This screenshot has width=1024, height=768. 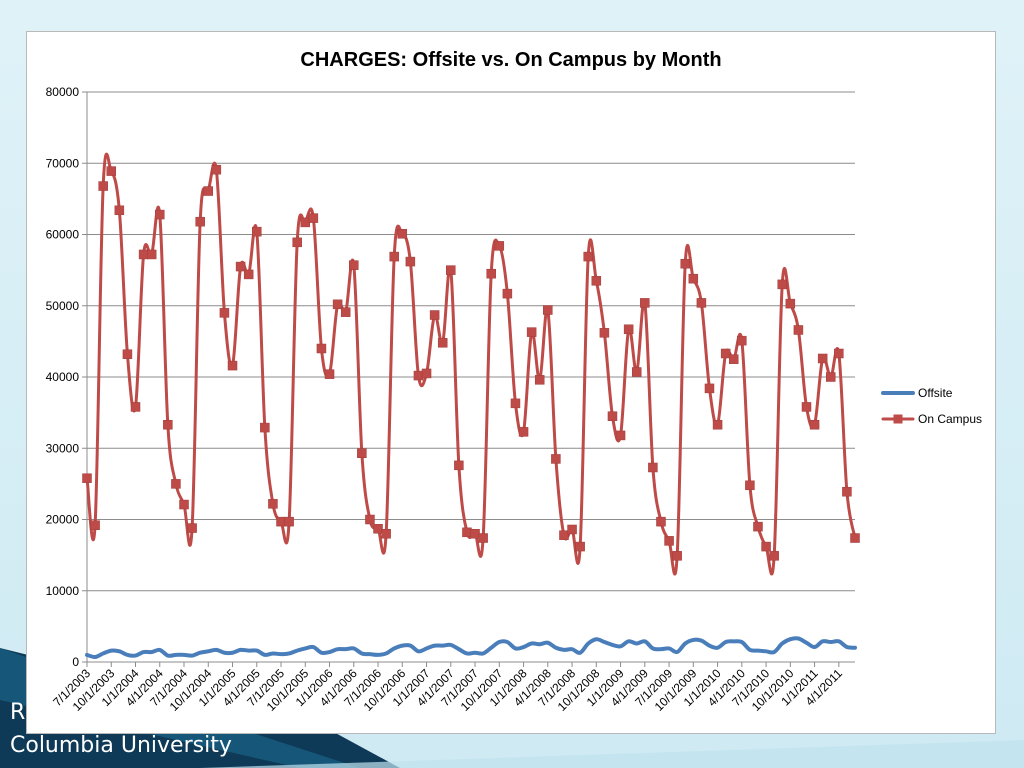 I want to click on series-line-offsite, so click(x=471, y=648).